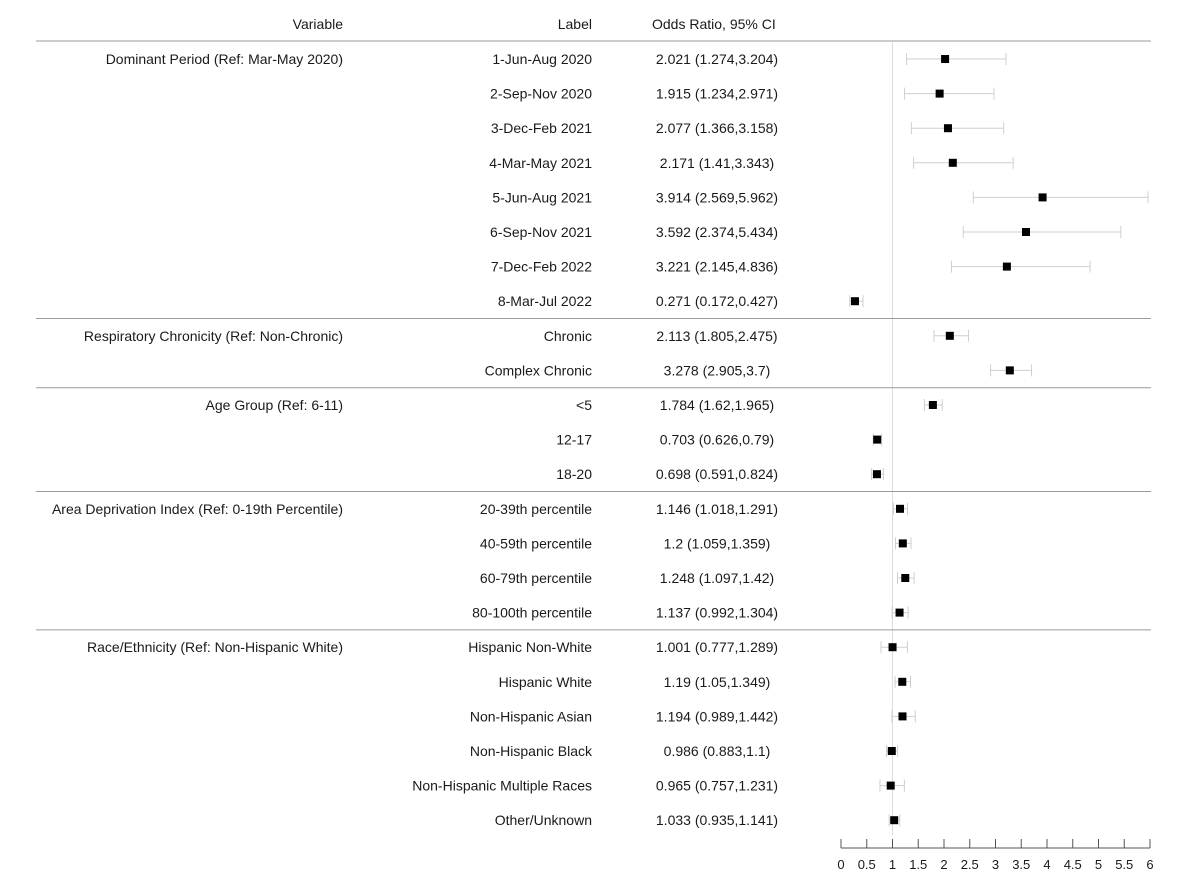  I want to click on or-ci-text: 1.19 (1.05,1.349), so click(717, 682).